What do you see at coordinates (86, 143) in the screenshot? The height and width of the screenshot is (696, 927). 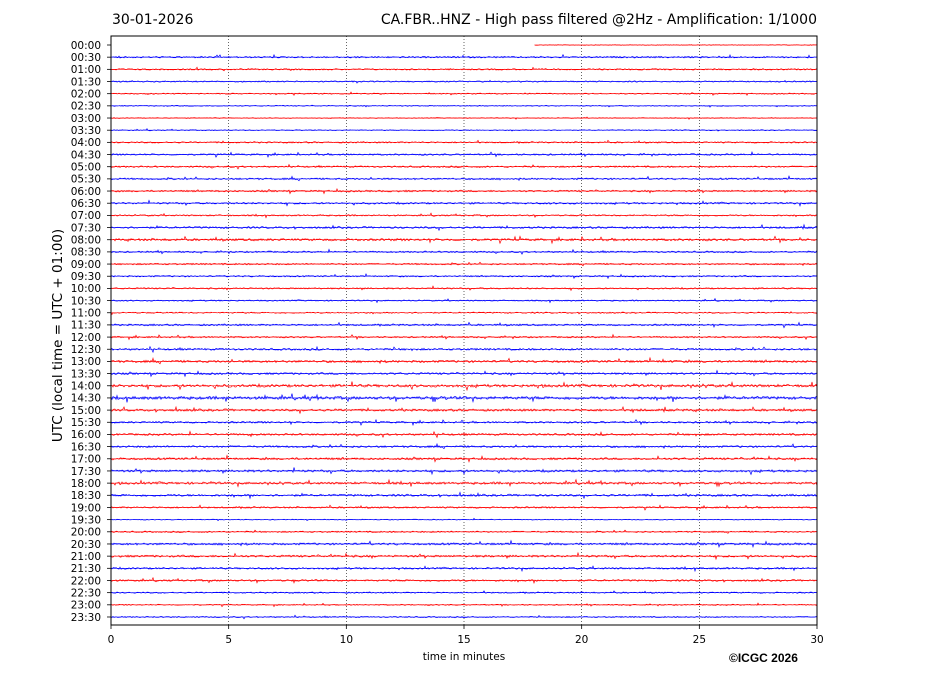 I see `y-tick-label: 04:00` at bounding box center [86, 143].